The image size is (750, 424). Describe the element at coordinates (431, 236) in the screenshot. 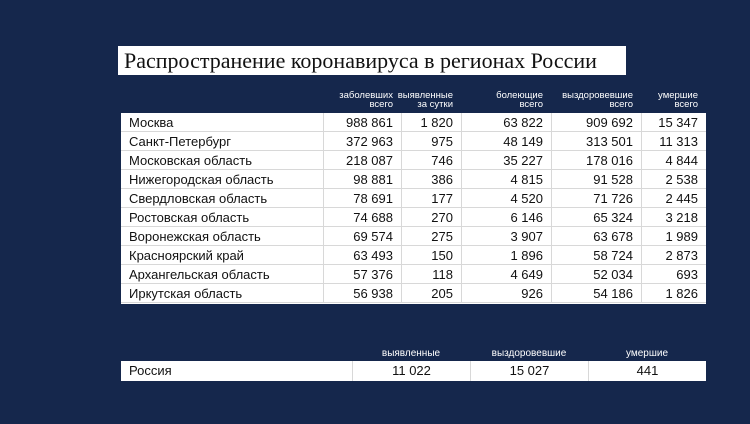

I see `cell-value: 275` at that location.